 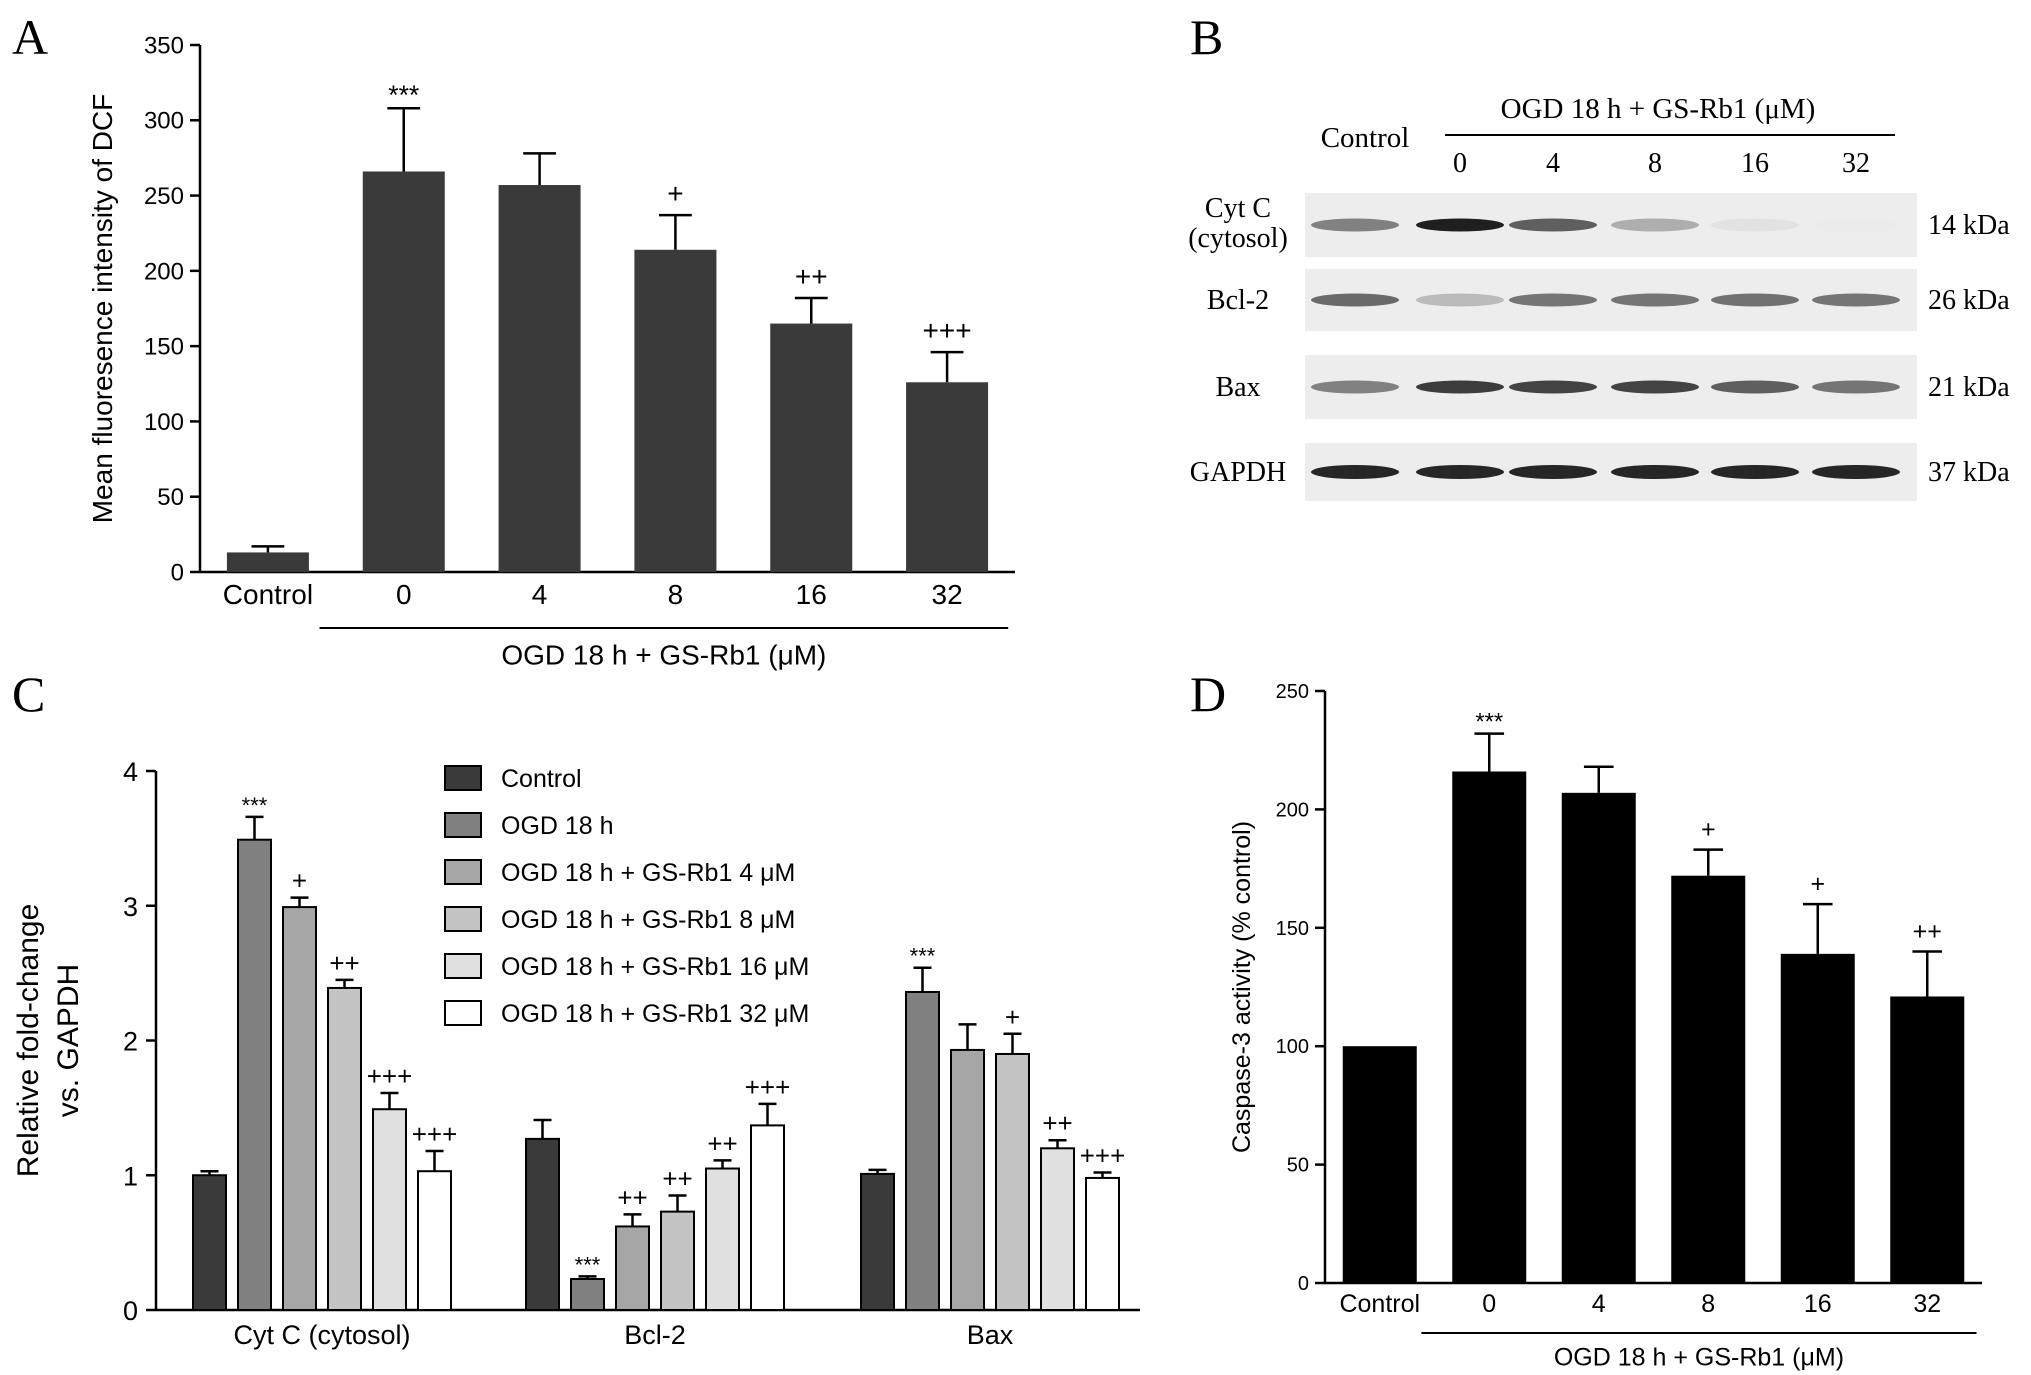 I want to click on y-tick-label: 0, so click(x=130, y=1311).